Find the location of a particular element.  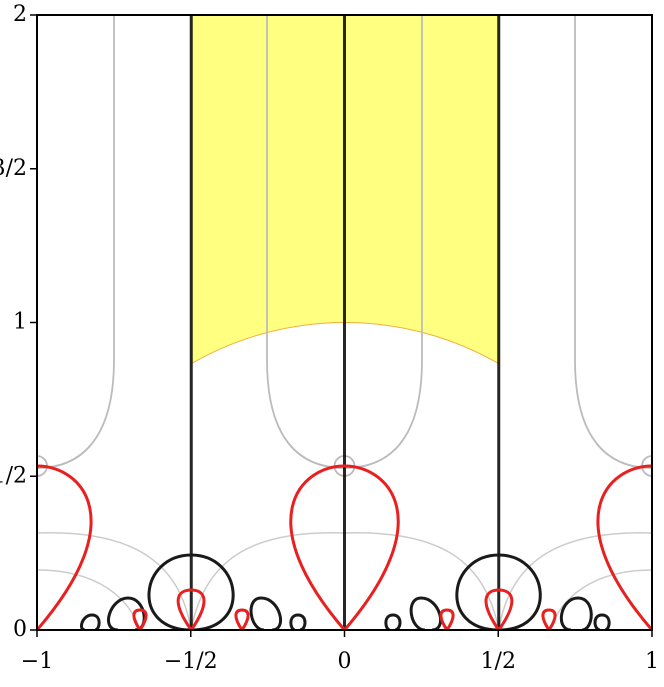

y-tick-label: 1 is located at coordinates (20, 322).